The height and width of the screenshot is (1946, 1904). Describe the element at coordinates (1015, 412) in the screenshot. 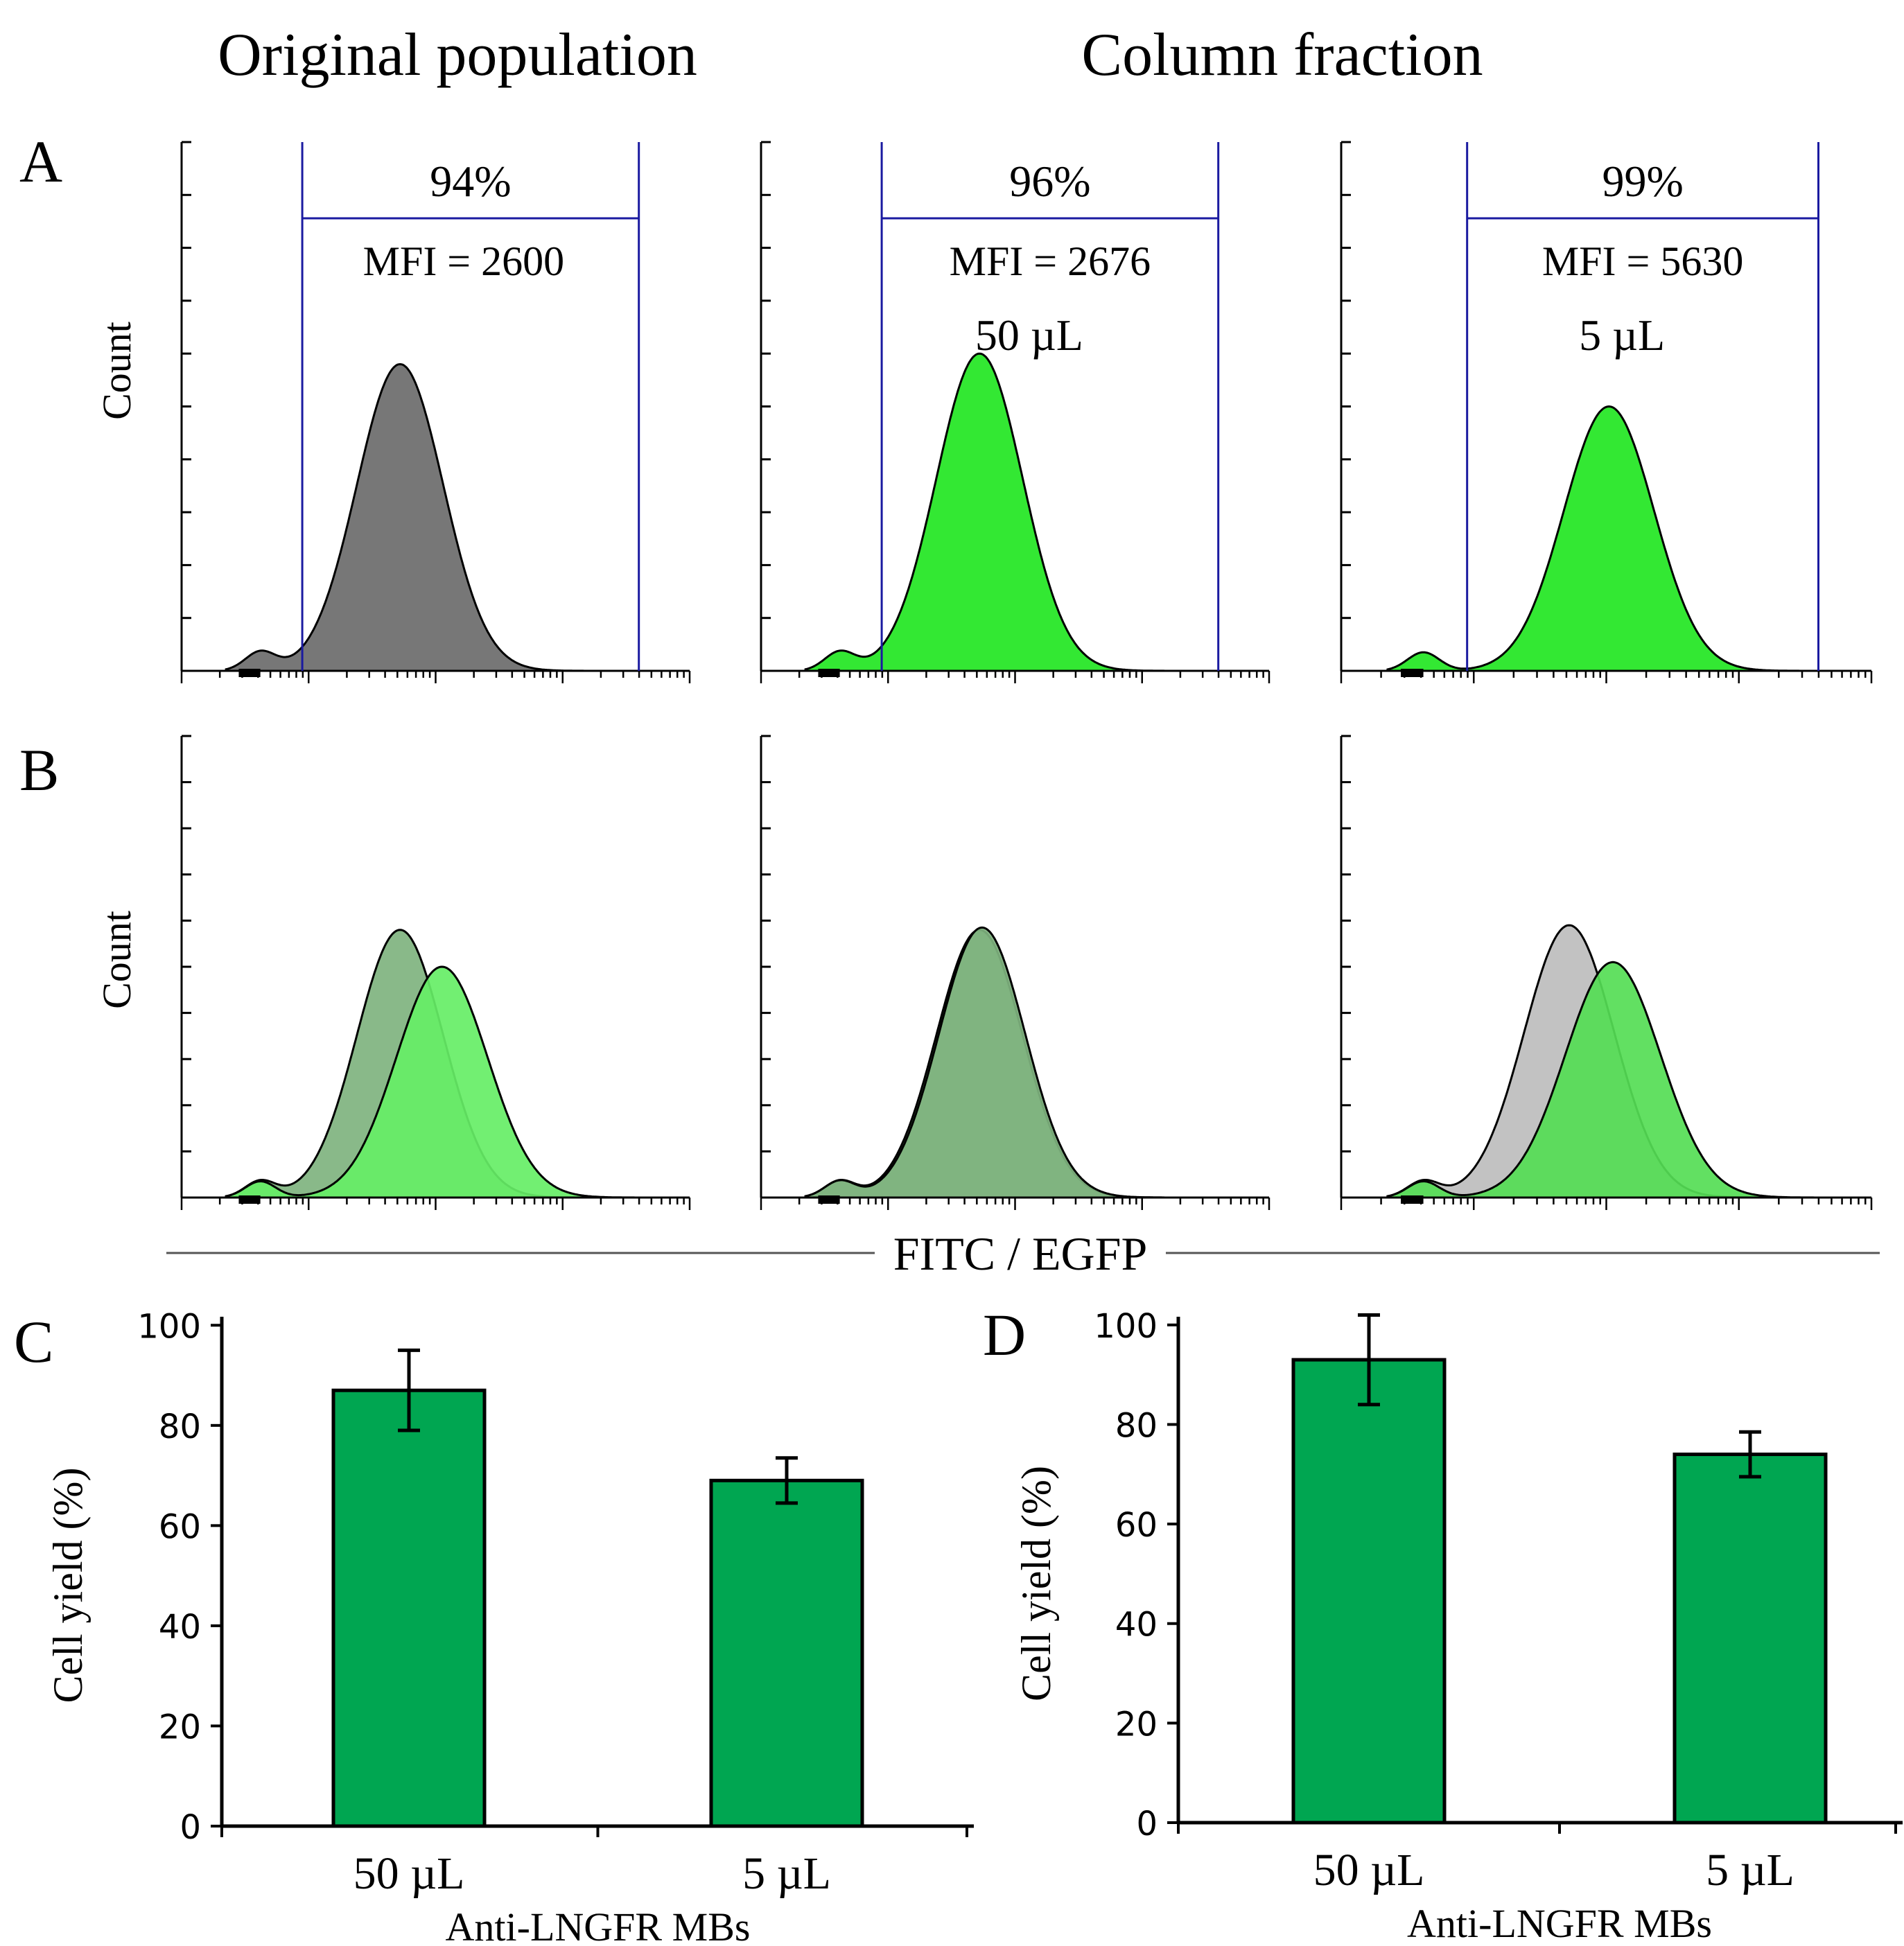

I see `histogram-panel-a2: 96% MFI = 2676 50 µL` at that location.